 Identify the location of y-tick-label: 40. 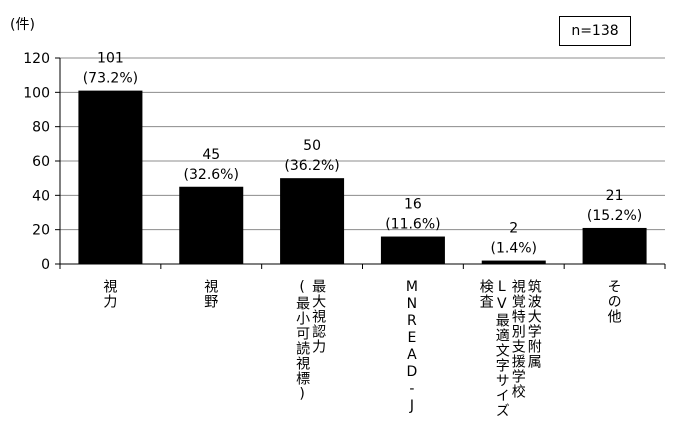
(41, 196).